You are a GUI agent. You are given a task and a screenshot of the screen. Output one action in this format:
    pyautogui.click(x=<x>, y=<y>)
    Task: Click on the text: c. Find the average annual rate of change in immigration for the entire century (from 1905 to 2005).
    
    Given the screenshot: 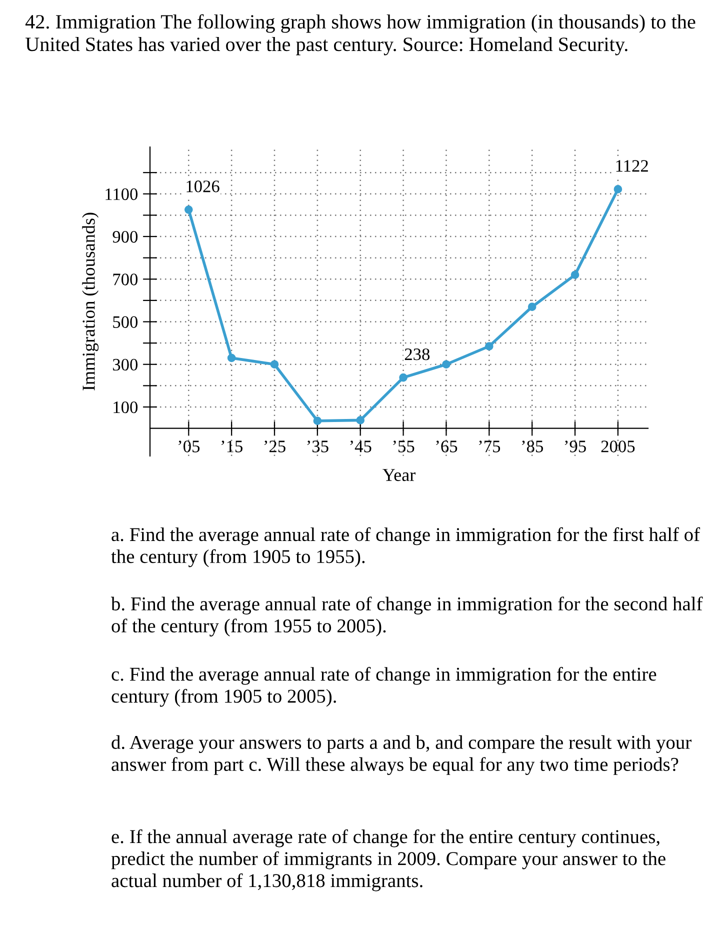 What is the action you would take?
    pyautogui.click(x=384, y=686)
    